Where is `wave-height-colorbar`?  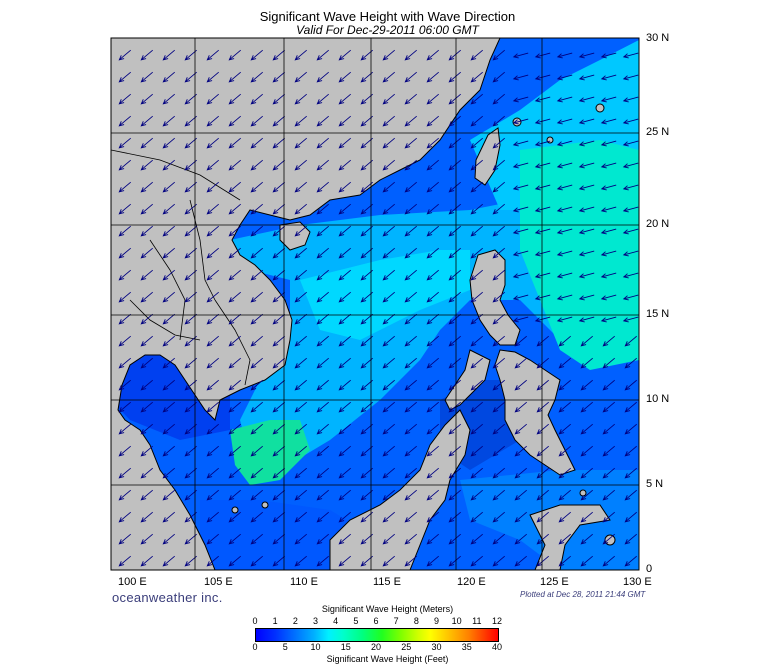 wave-height-colorbar is located at coordinates (377, 635).